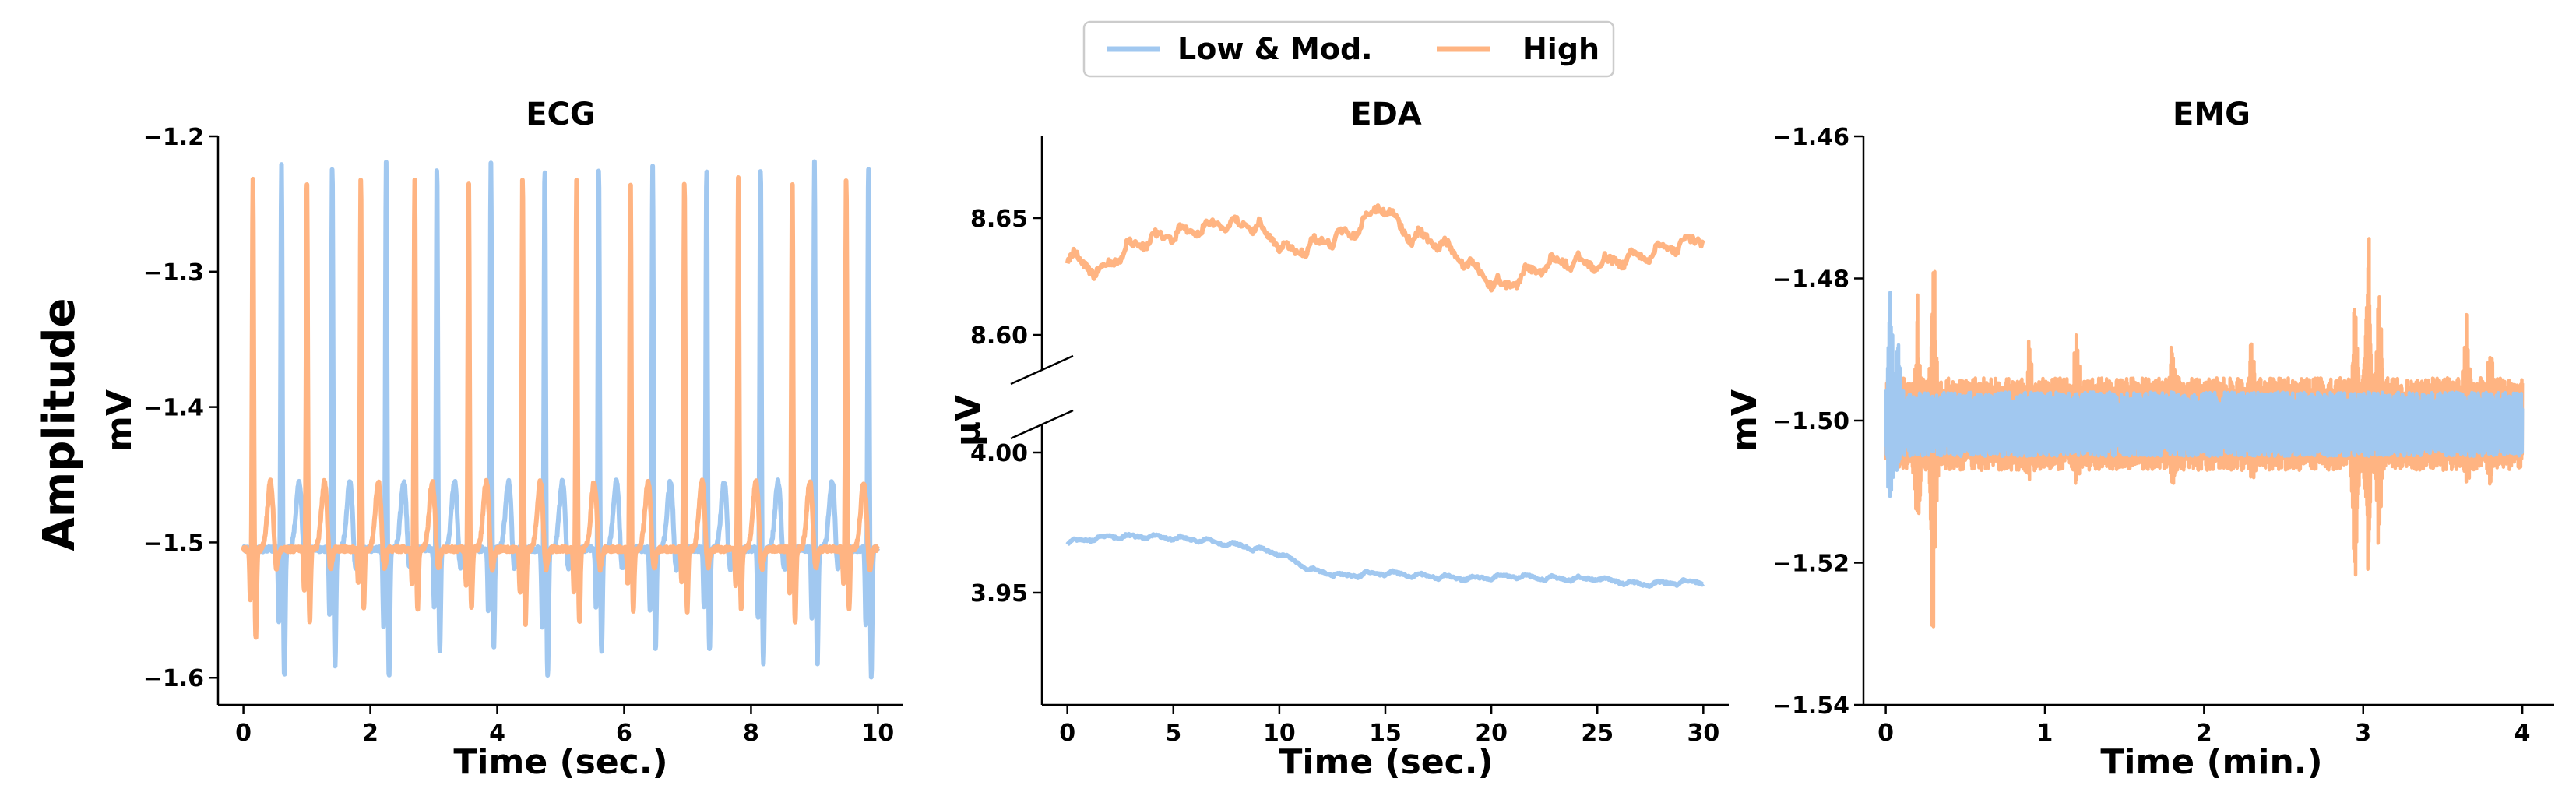  Describe the element at coordinates (1042, 424) in the screenshot. I see `eda-axis-break-mark-lower` at that location.